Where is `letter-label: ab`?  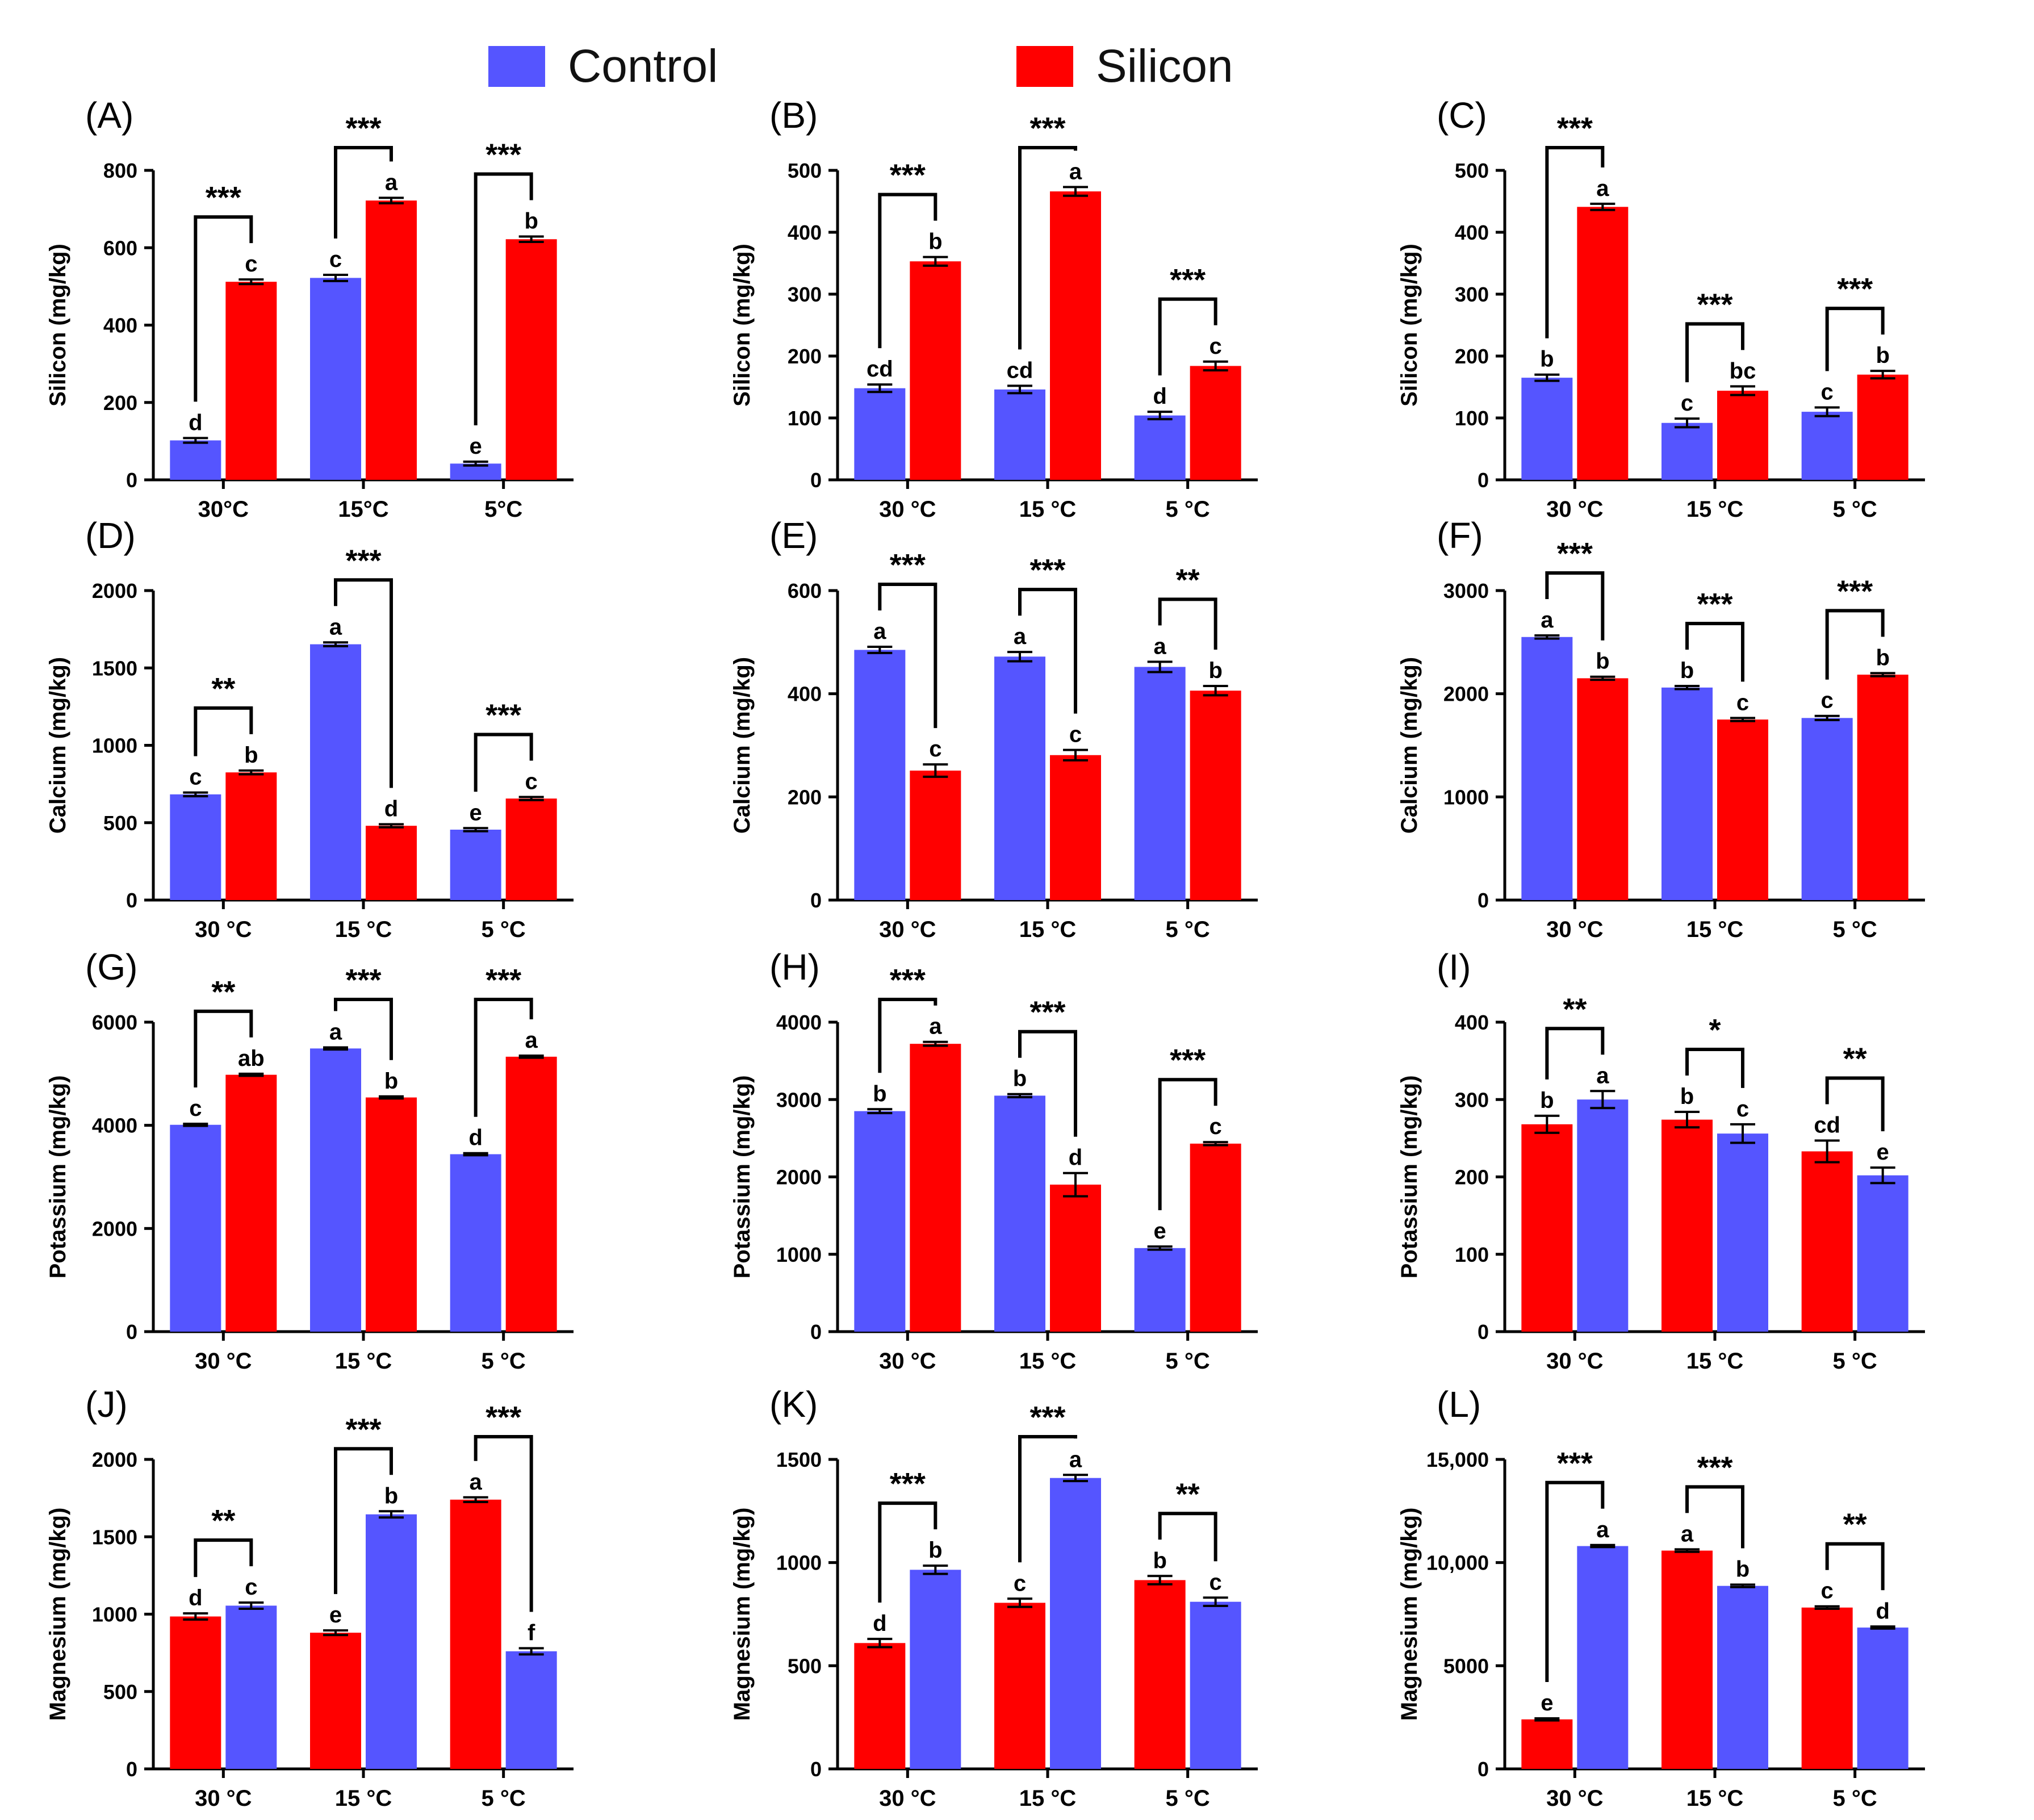 letter-label: ab is located at coordinates (252, 1058).